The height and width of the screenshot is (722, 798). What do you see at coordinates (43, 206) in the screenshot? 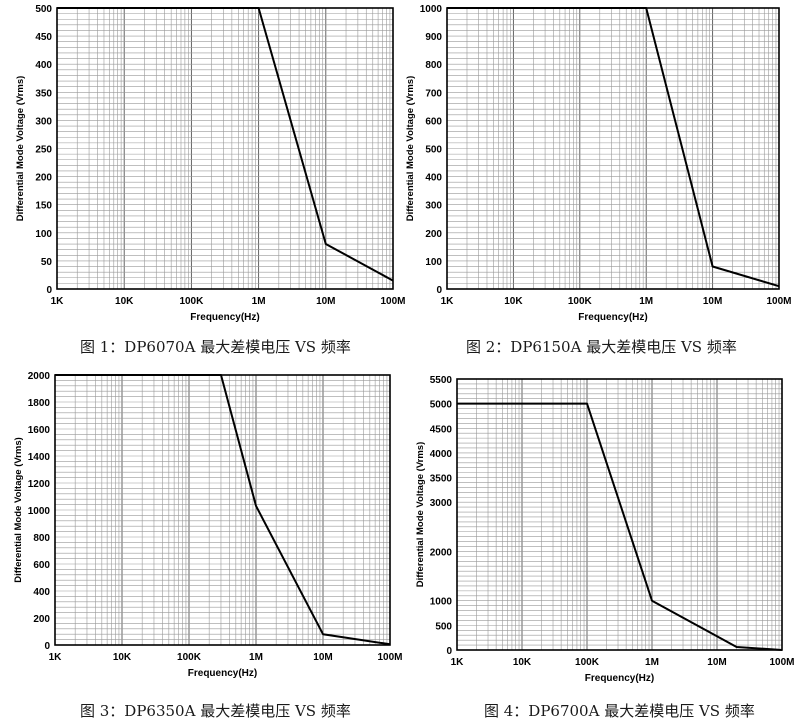
I see `y-tick-label: 150` at bounding box center [43, 206].